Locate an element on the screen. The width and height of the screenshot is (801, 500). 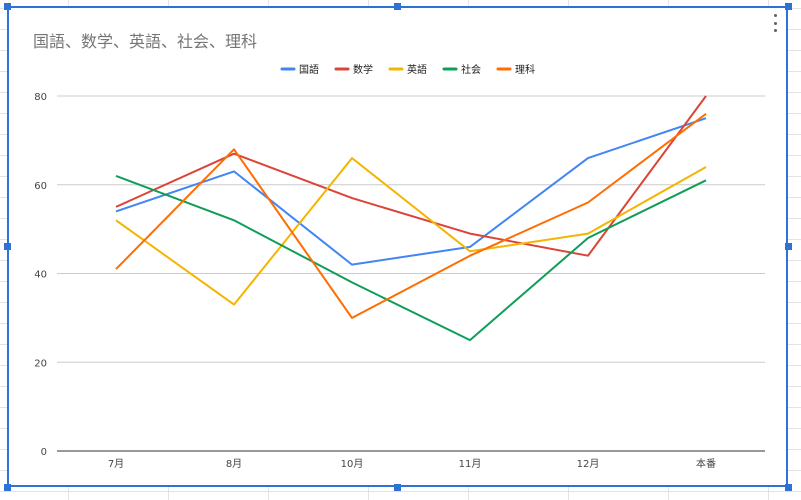
x-tick-label: 8月 is located at coordinates (234, 464).